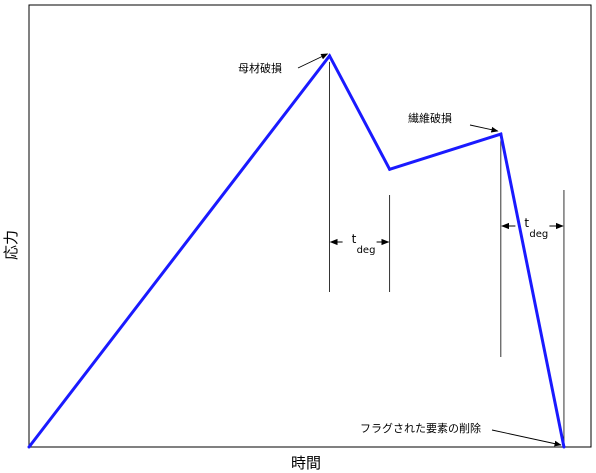 Image resolution: width=596 pixels, height=473 pixels. What do you see at coordinates (11, 245) in the screenshot?
I see `y-axis-title: 応力` at bounding box center [11, 245].